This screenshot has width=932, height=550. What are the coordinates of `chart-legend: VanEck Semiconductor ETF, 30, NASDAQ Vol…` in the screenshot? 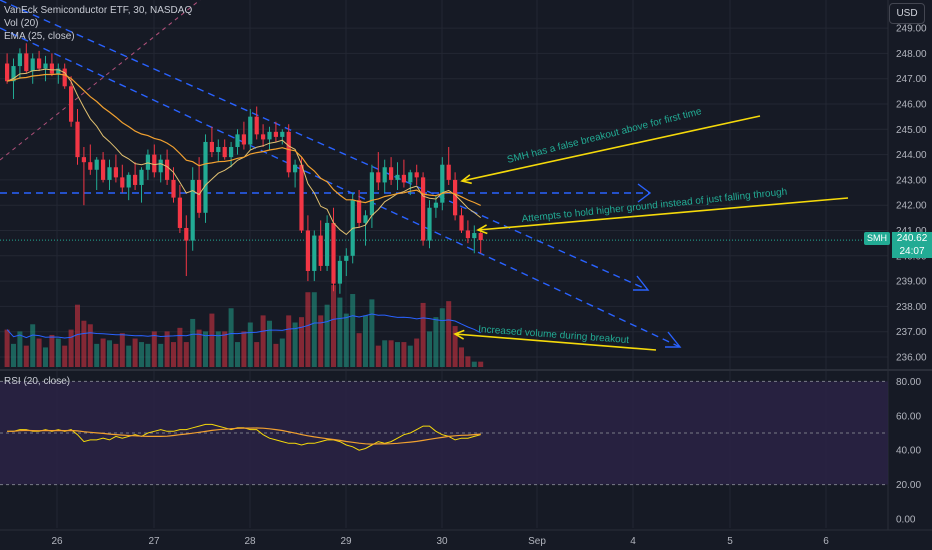 It's located at (98, 23).